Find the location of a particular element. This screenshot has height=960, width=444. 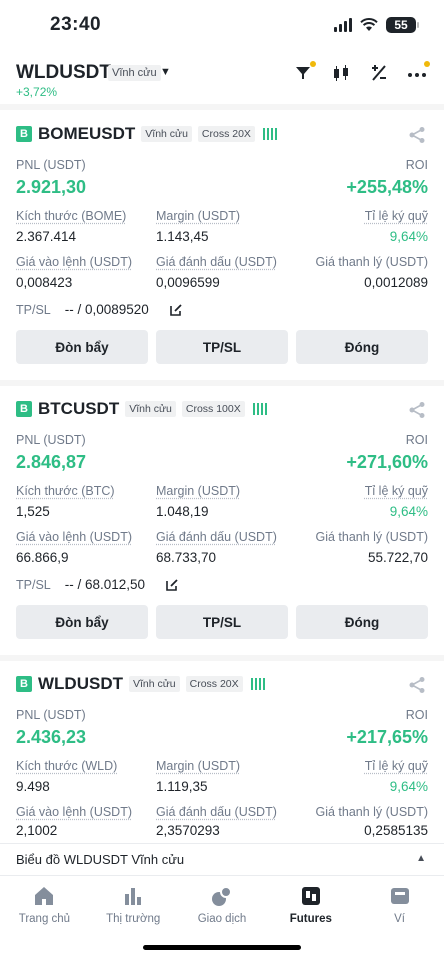

caret-up-icon: ▲ is located at coordinates (421, 858).